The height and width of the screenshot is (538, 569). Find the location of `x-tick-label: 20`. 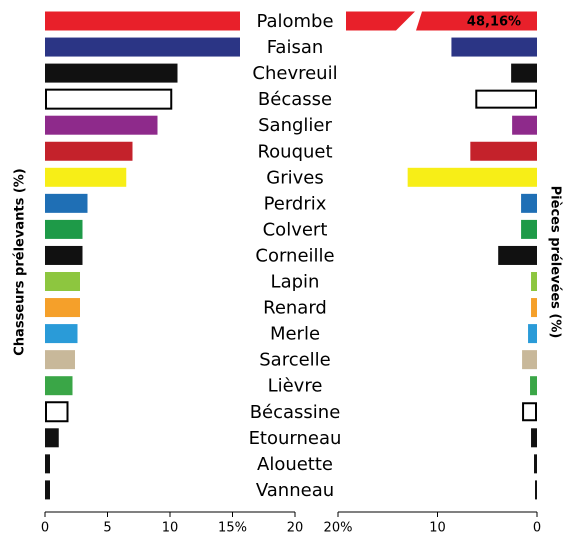

x-tick-label: 20 is located at coordinates (295, 528).